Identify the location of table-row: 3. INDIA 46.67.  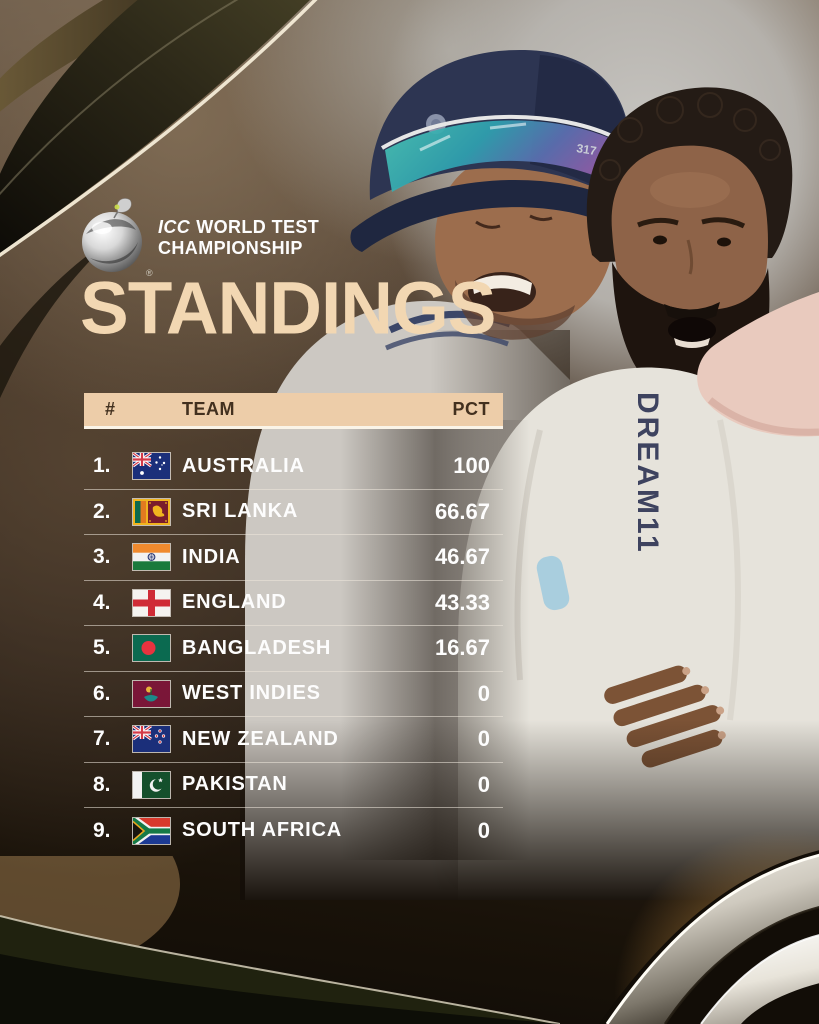
(293, 558).